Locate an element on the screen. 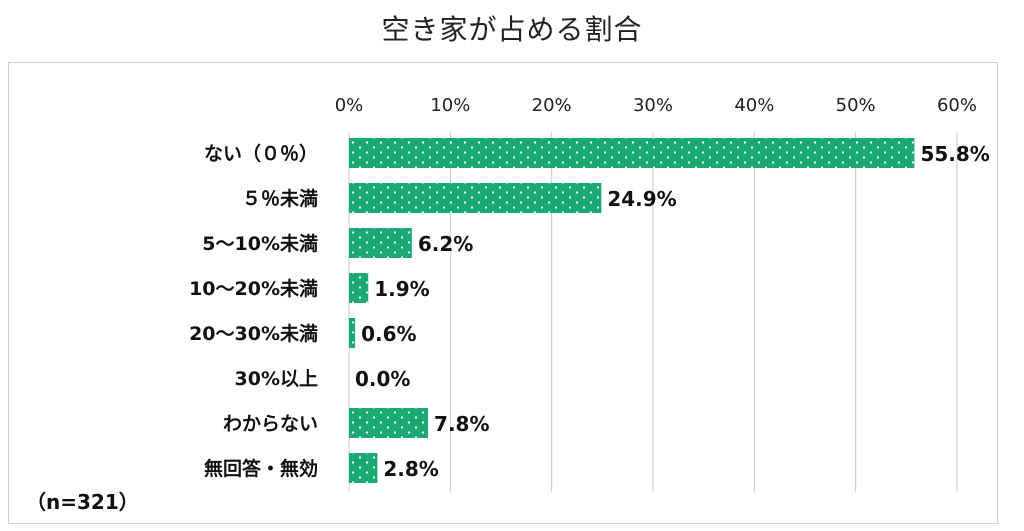  category-label: ない（０％） is located at coordinates (261, 153).